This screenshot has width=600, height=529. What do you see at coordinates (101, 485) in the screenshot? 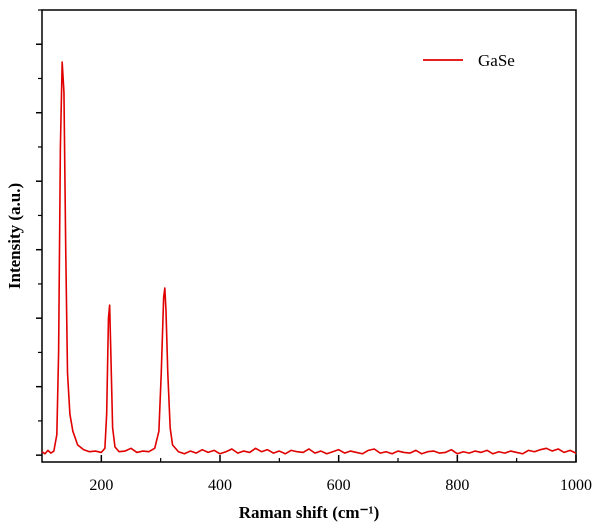
I see `x-tick-label: 200` at bounding box center [101, 485].